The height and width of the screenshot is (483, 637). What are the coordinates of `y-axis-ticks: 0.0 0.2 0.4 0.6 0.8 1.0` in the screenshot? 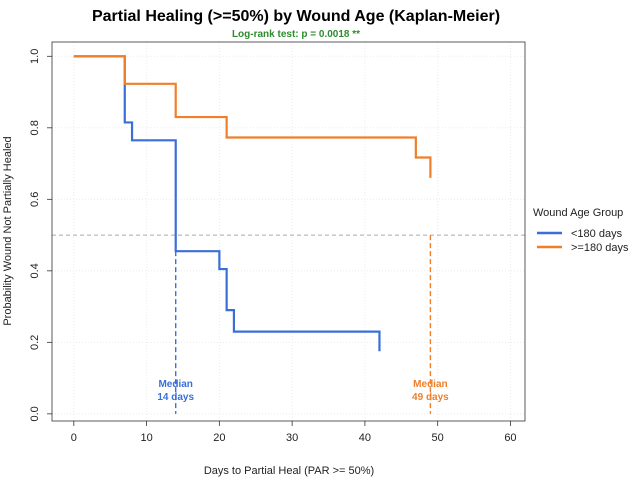 It's located at (40, 235).